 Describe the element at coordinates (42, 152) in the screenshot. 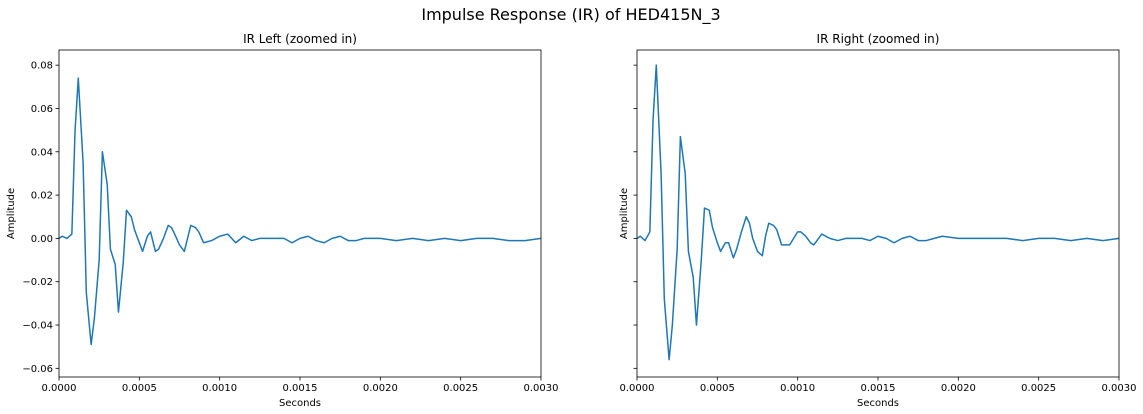

I see `y-tick-label: 0.04` at that location.